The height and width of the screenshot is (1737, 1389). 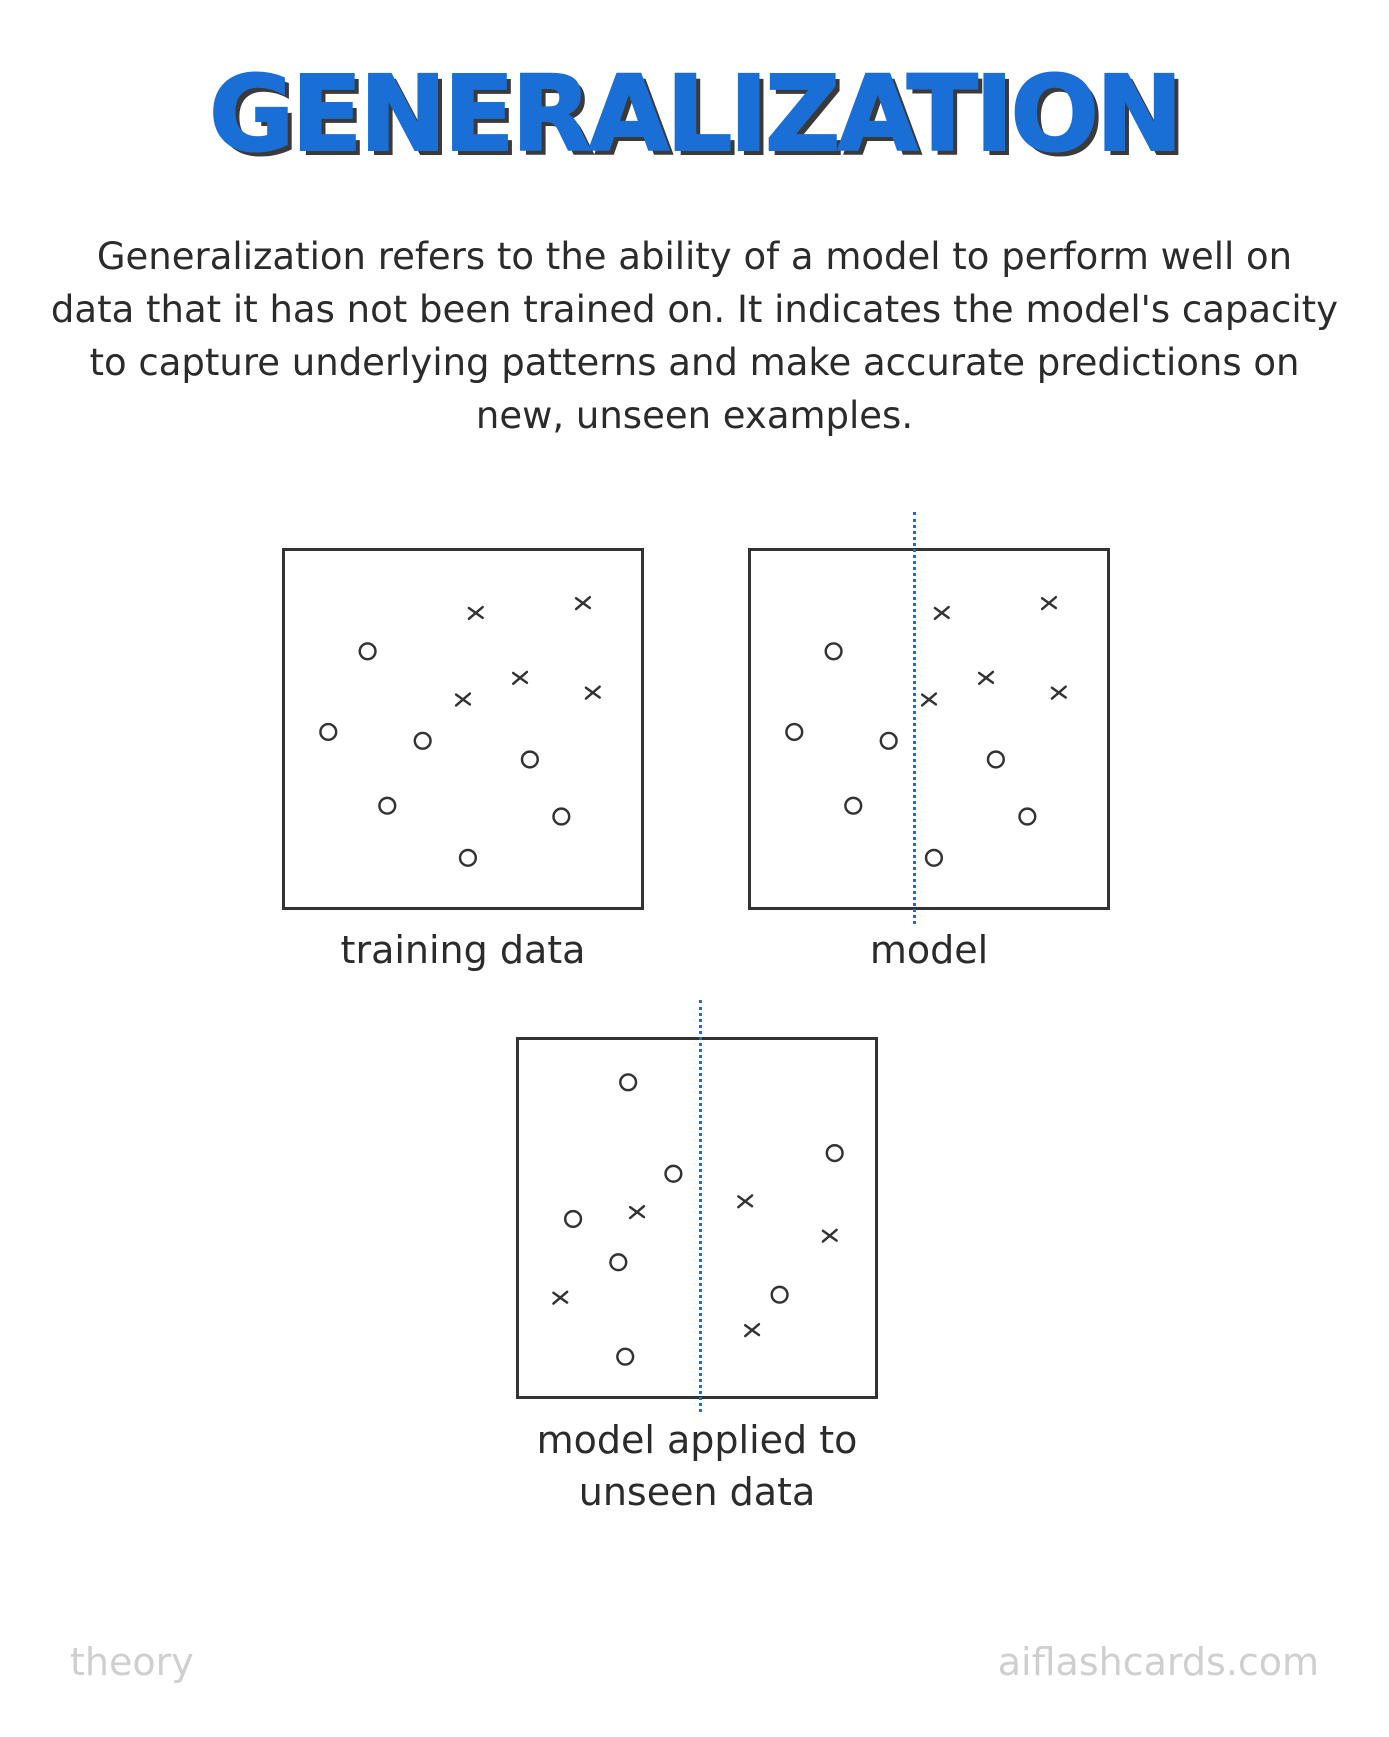 What do you see at coordinates (132, 1662) in the screenshot?
I see `footer-category: theory` at bounding box center [132, 1662].